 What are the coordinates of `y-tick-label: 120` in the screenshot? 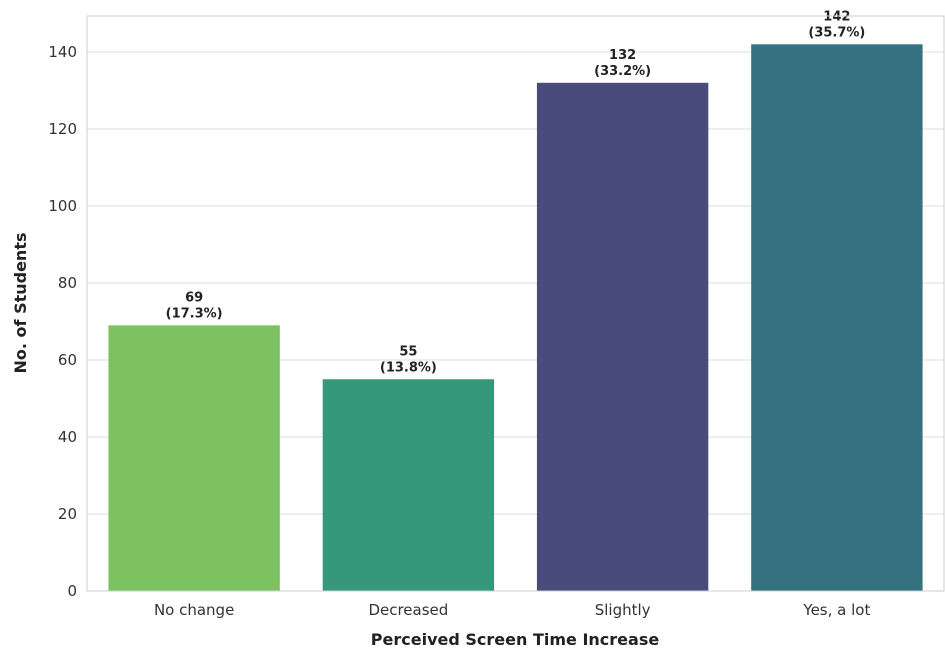 It's located at (62, 129).